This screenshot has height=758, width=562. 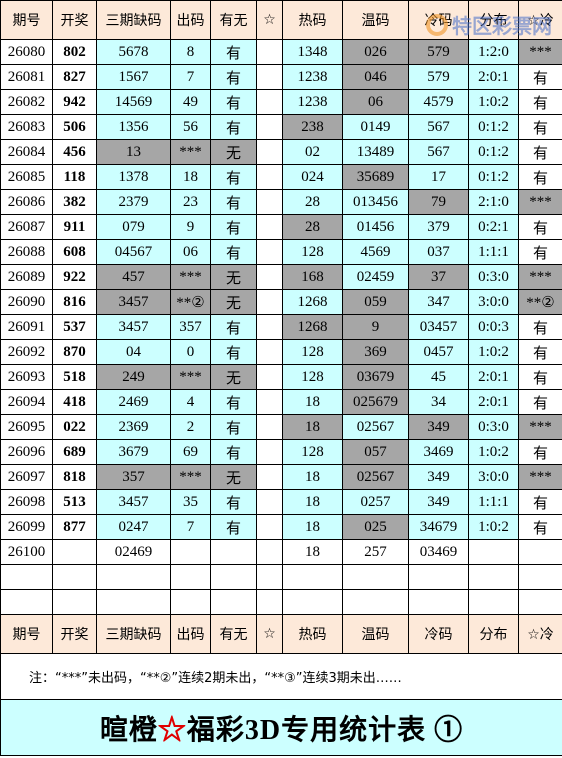 What do you see at coordinates (133, 427) in the screenshot?
I see `cell: 2369` at bounding box center [133, 427].